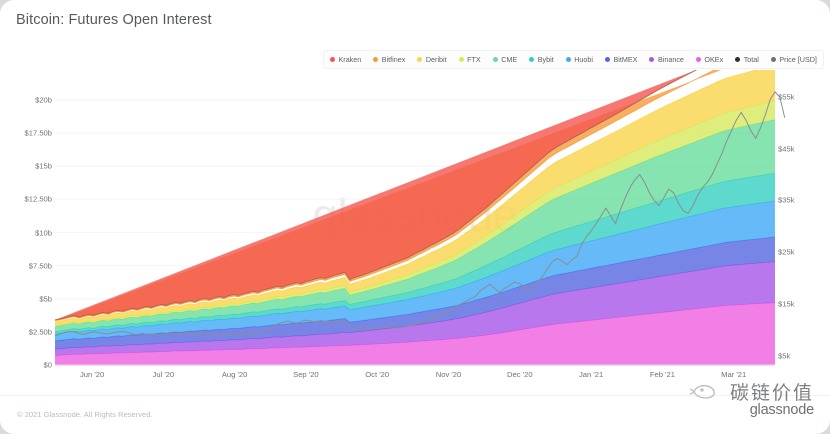 Image resolution: width=830 pixels, height=434 pixels. I want to click on y-tick-left: $15b, so click(43, 166).